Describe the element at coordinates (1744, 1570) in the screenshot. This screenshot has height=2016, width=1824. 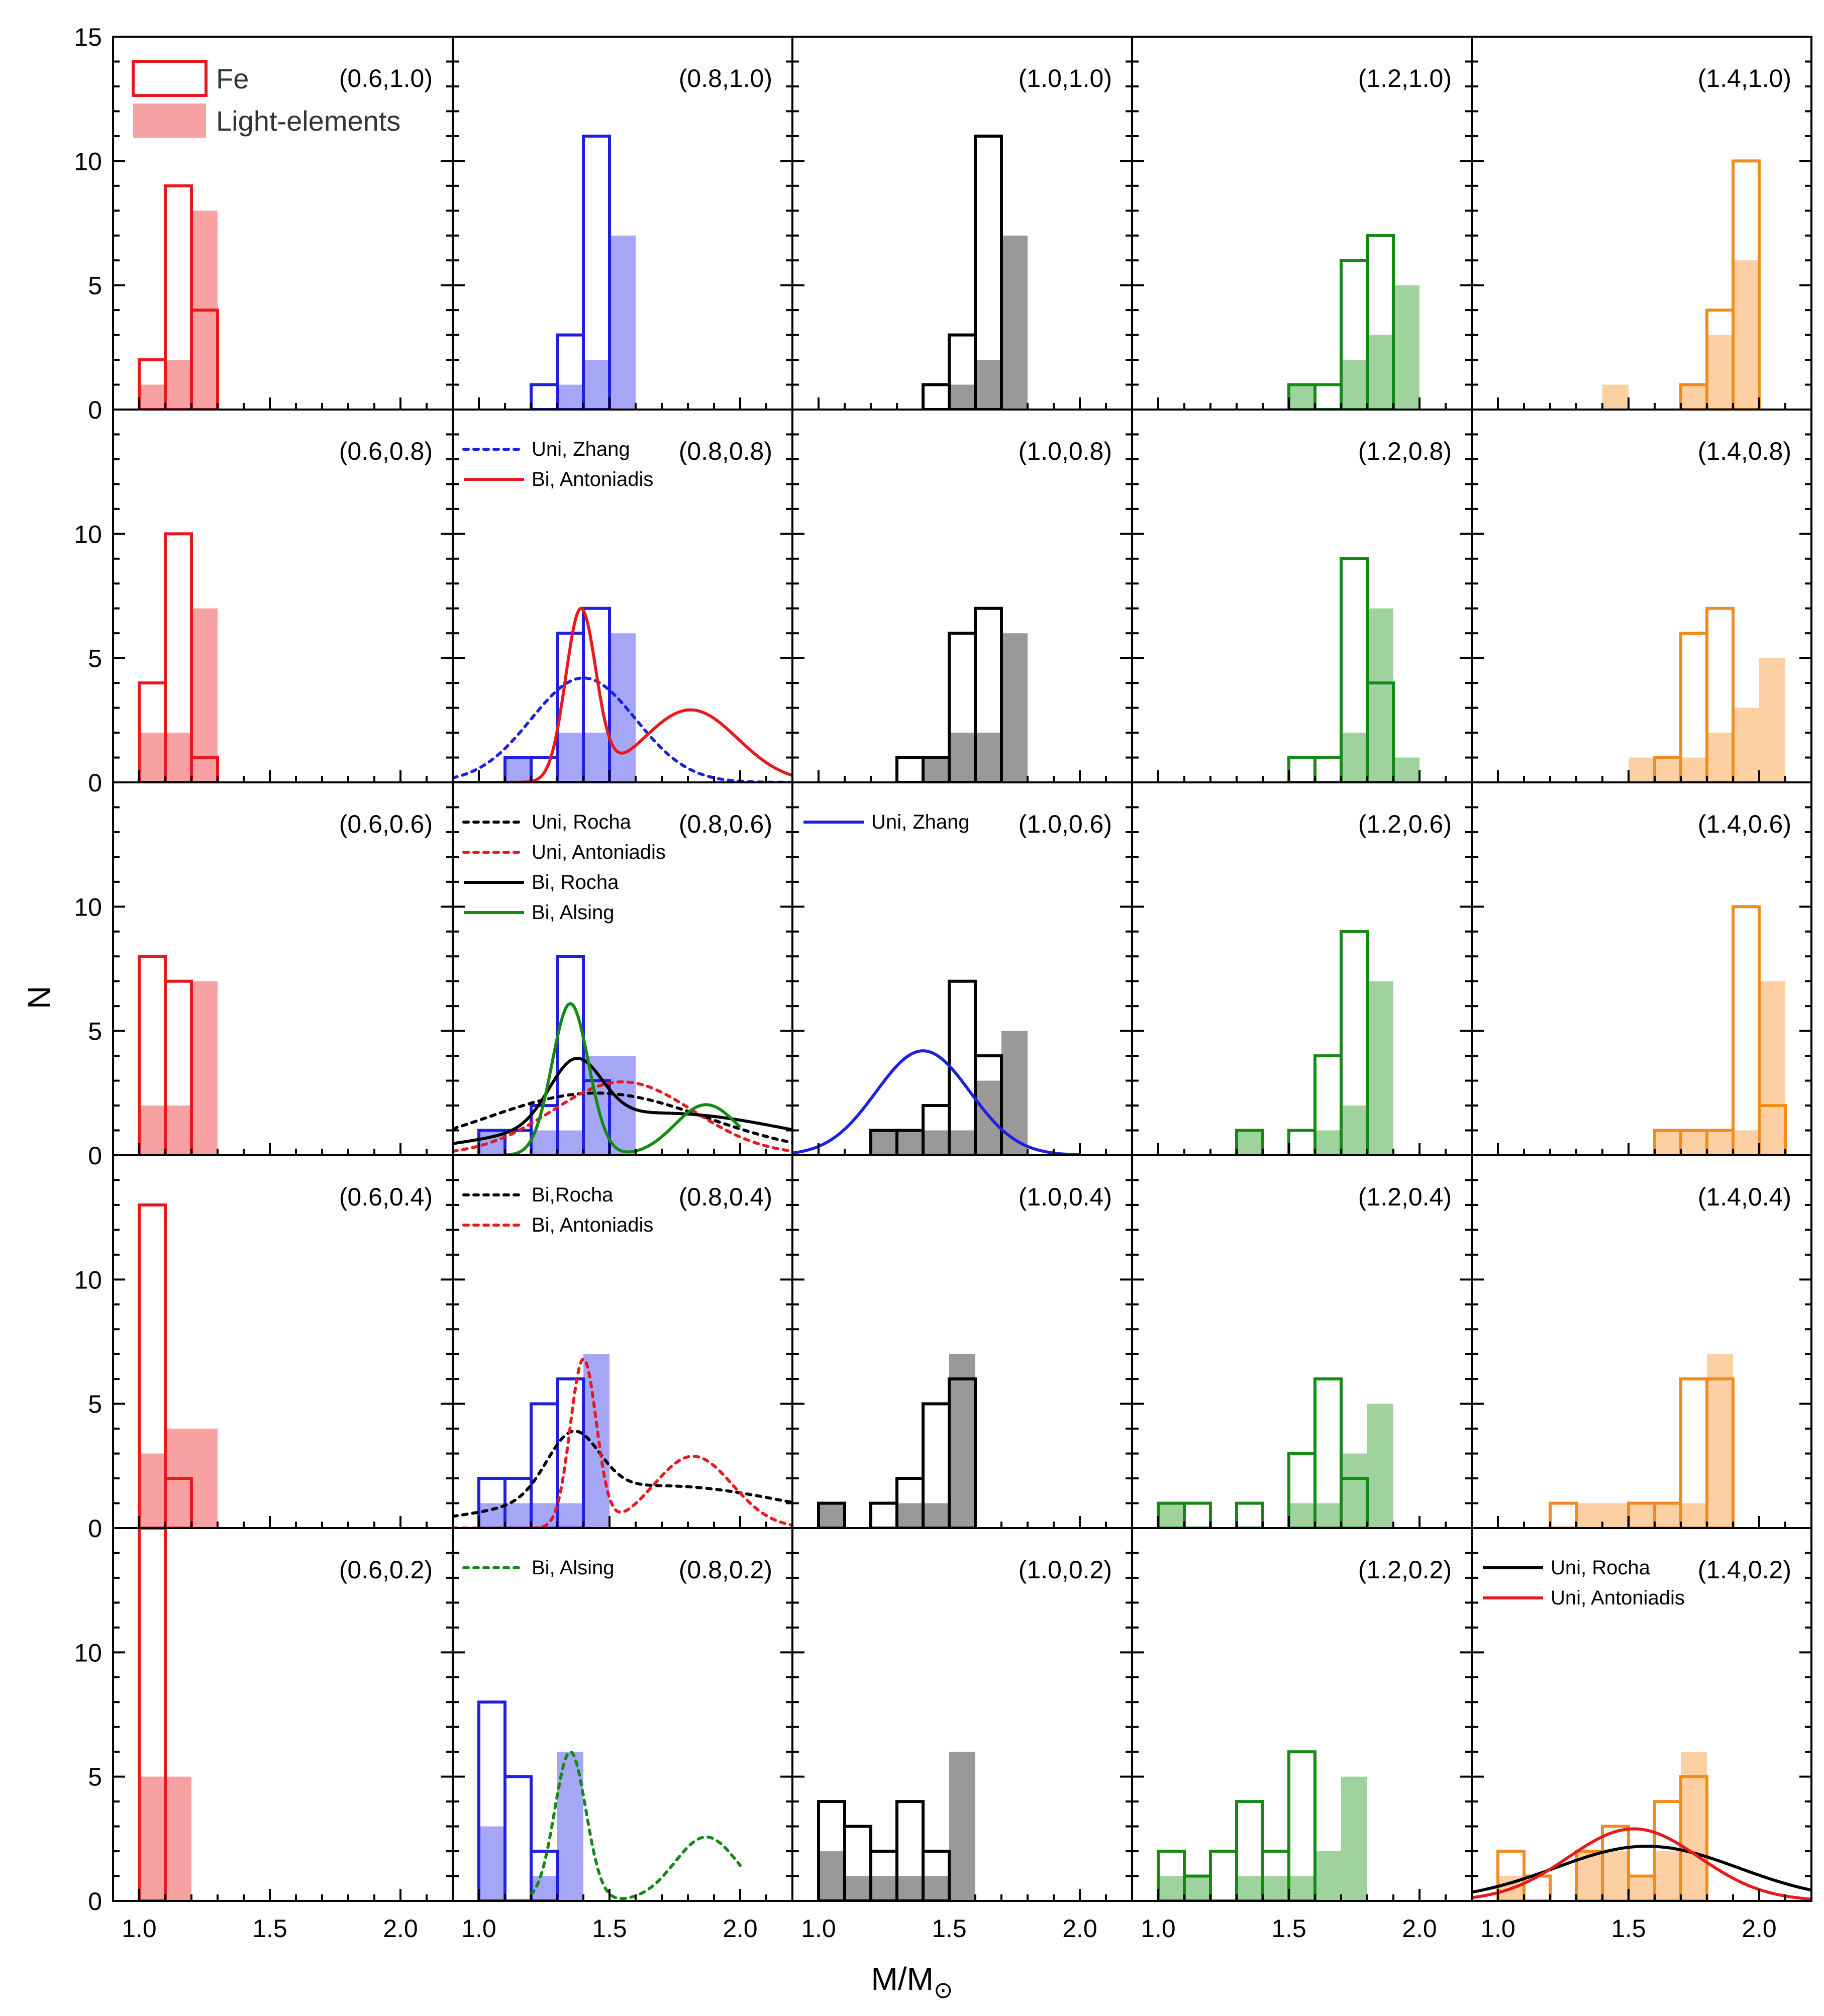
I see `panel-label: (1.4,0.2)` at that location.